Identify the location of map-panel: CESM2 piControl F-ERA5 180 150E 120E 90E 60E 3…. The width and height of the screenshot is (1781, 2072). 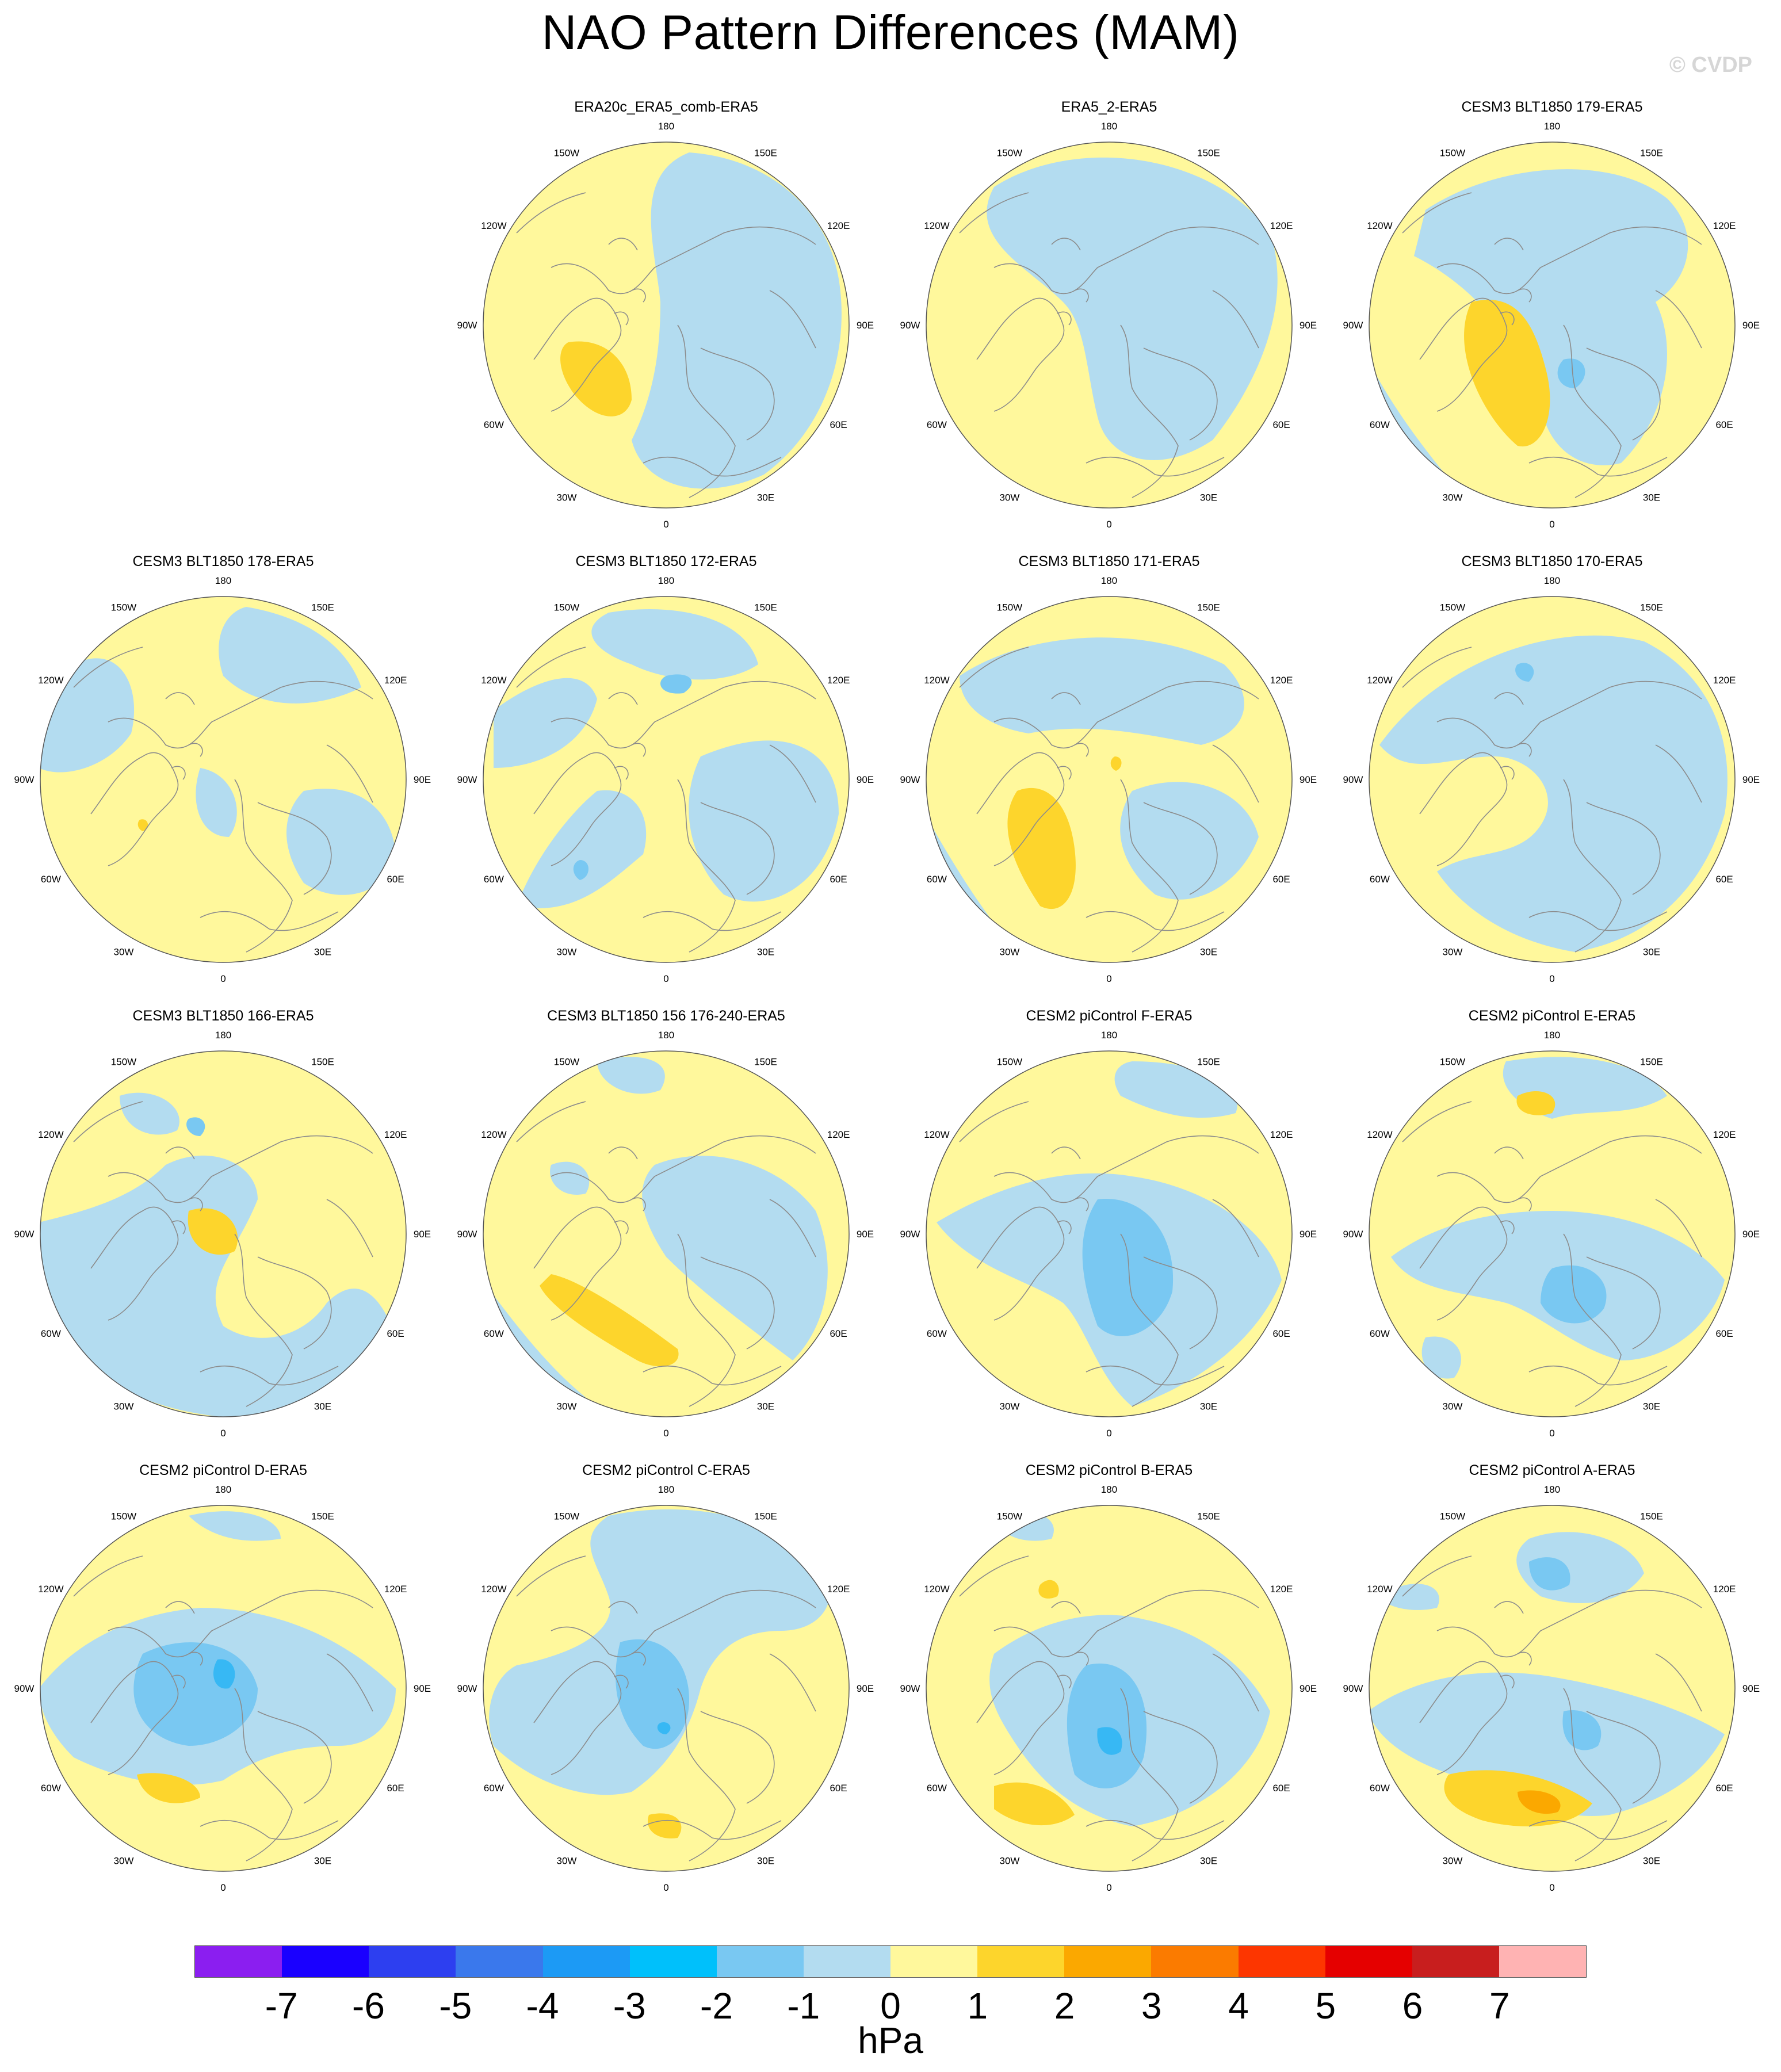
(1109, 1235).